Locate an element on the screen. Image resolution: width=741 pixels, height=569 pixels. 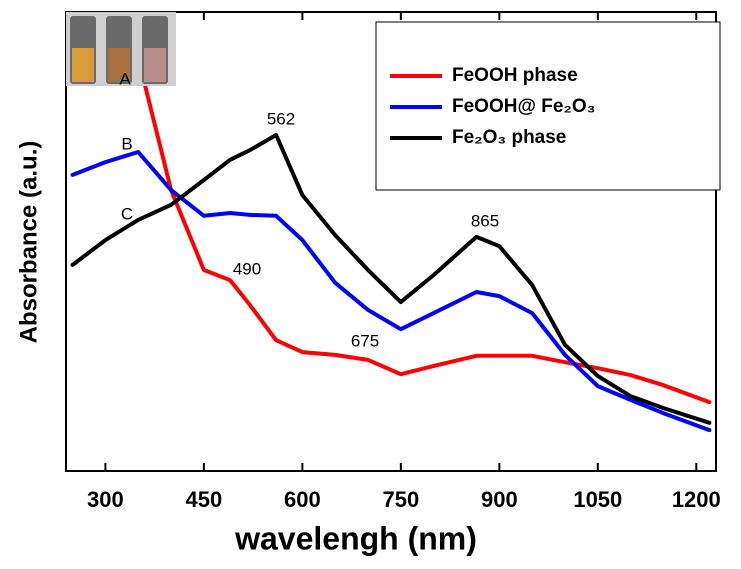
x-tick-label: 1050 is located at coordinates (597, 499).